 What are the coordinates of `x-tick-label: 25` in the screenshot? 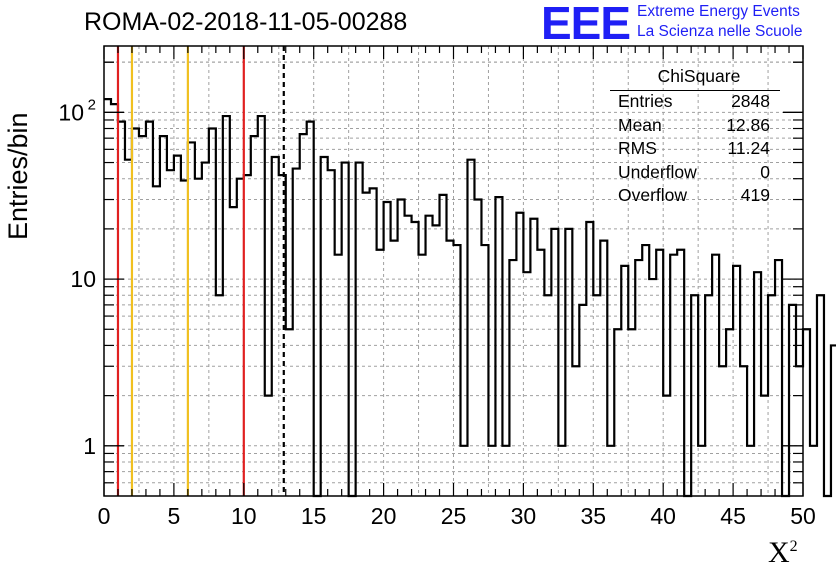 It's located at (454, 516).